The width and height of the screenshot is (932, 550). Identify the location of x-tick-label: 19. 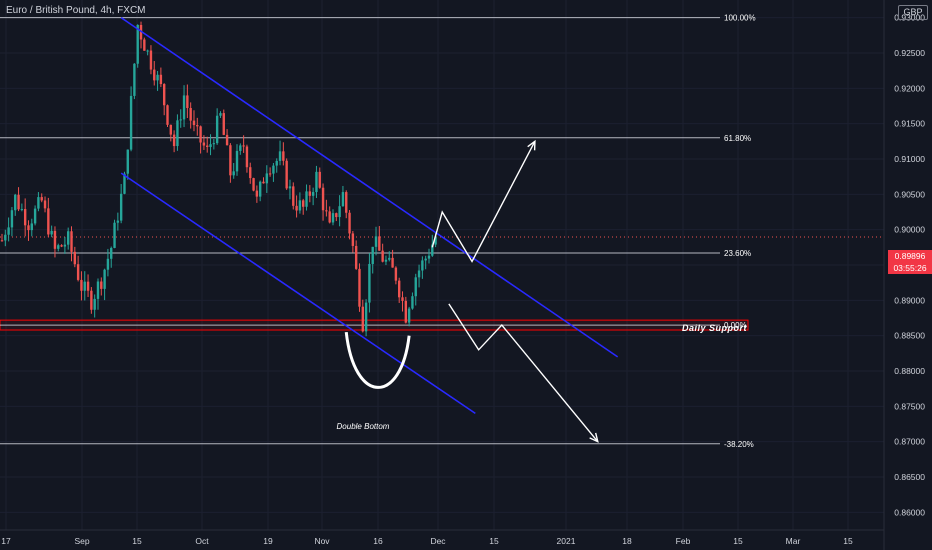
(268, 541).